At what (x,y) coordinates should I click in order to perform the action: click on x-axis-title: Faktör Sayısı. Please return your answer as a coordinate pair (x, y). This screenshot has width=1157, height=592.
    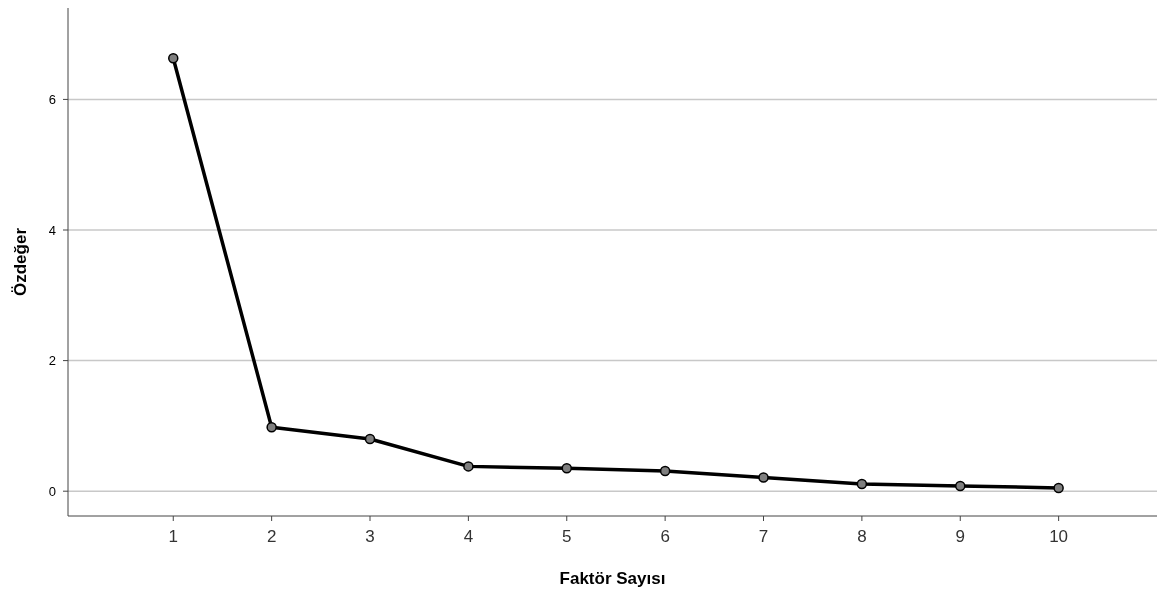
    Looking at the image, I should click on (612, 578).